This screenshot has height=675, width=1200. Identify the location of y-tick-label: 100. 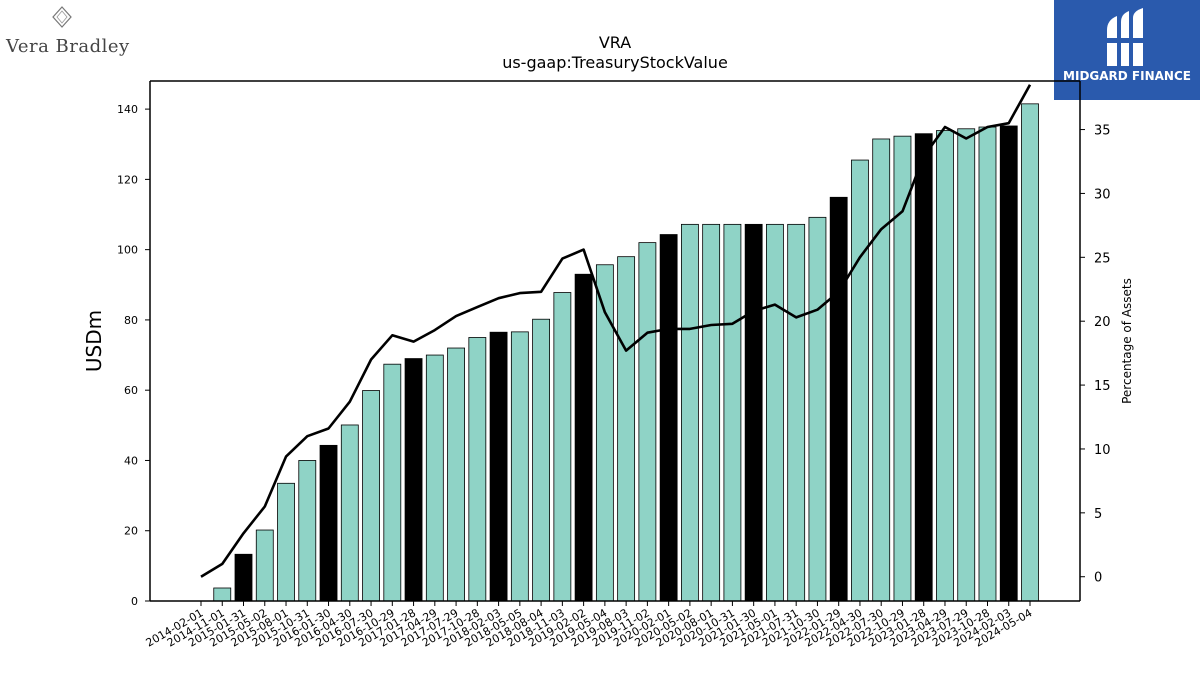
(127, 250).